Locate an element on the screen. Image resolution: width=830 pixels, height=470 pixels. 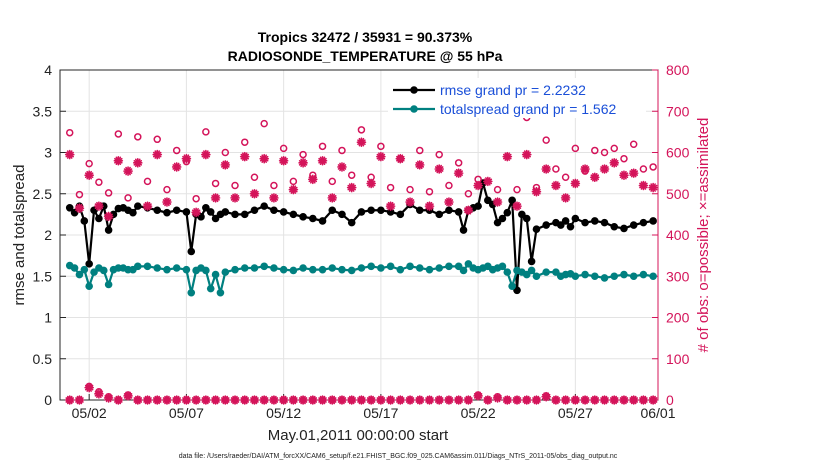
x-tick-label: 05/22 is located at coordinates (478, 413).